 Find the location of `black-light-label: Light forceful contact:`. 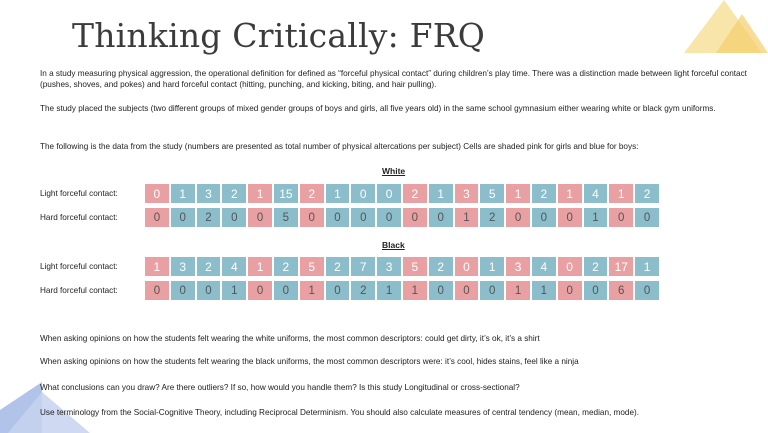

black-light-label: Light forceful contact: is located at coordinates (79, 266).